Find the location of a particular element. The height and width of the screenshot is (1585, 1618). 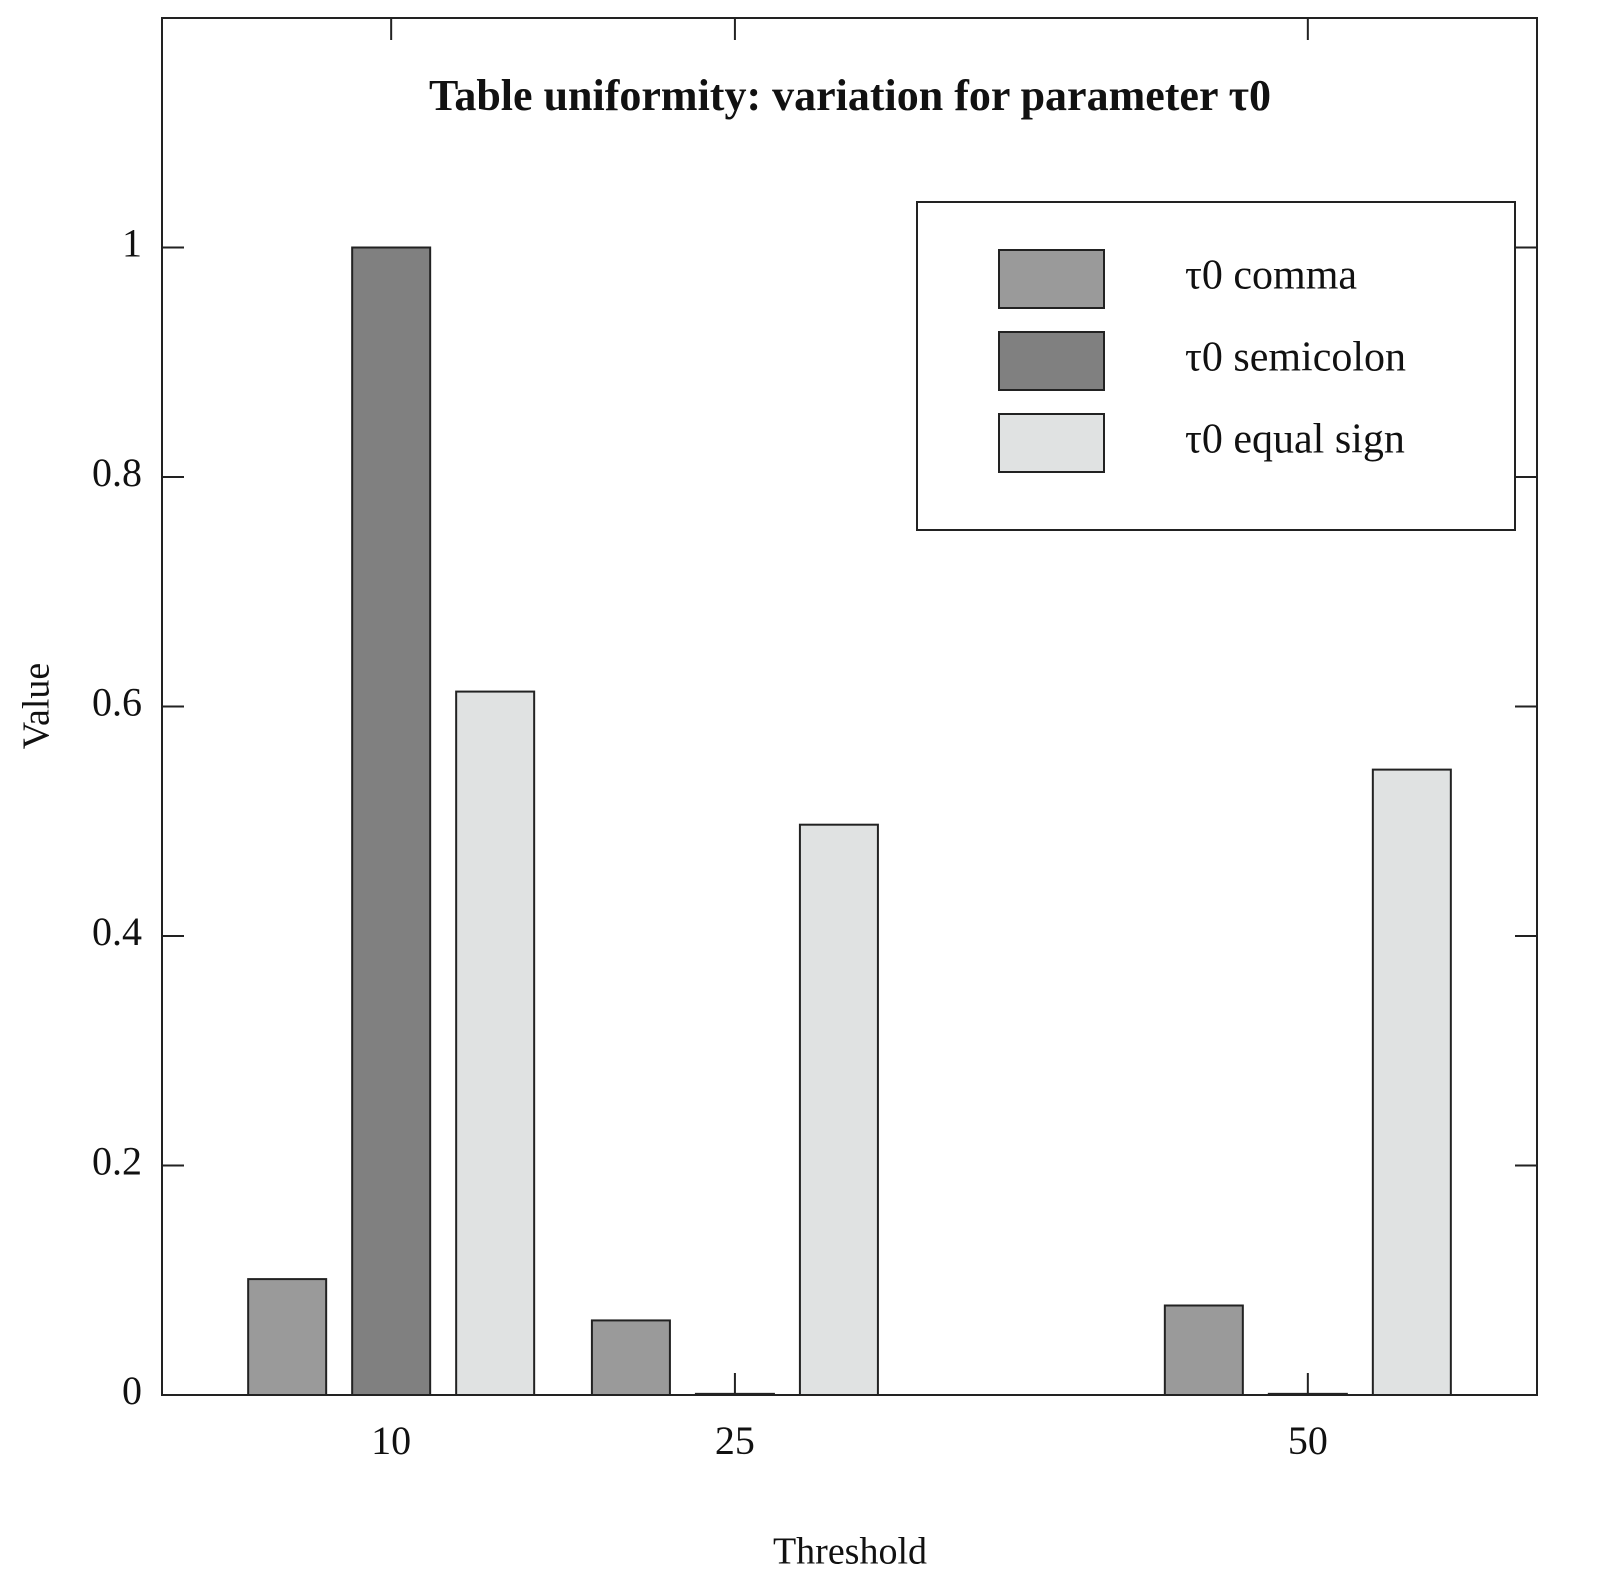

legend-label: τ0 semicolon is located at coordinates (1295, 358).